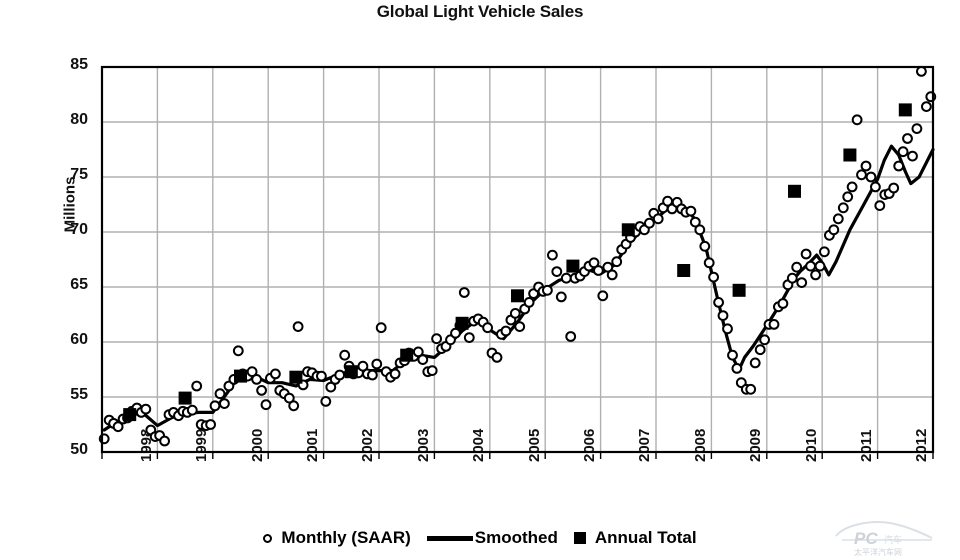 The image size is (960, 560). What do you see at coordinates (449, 538) in the screenshot?
I see `line-swatch-icon` at bounding box center [449, 538].